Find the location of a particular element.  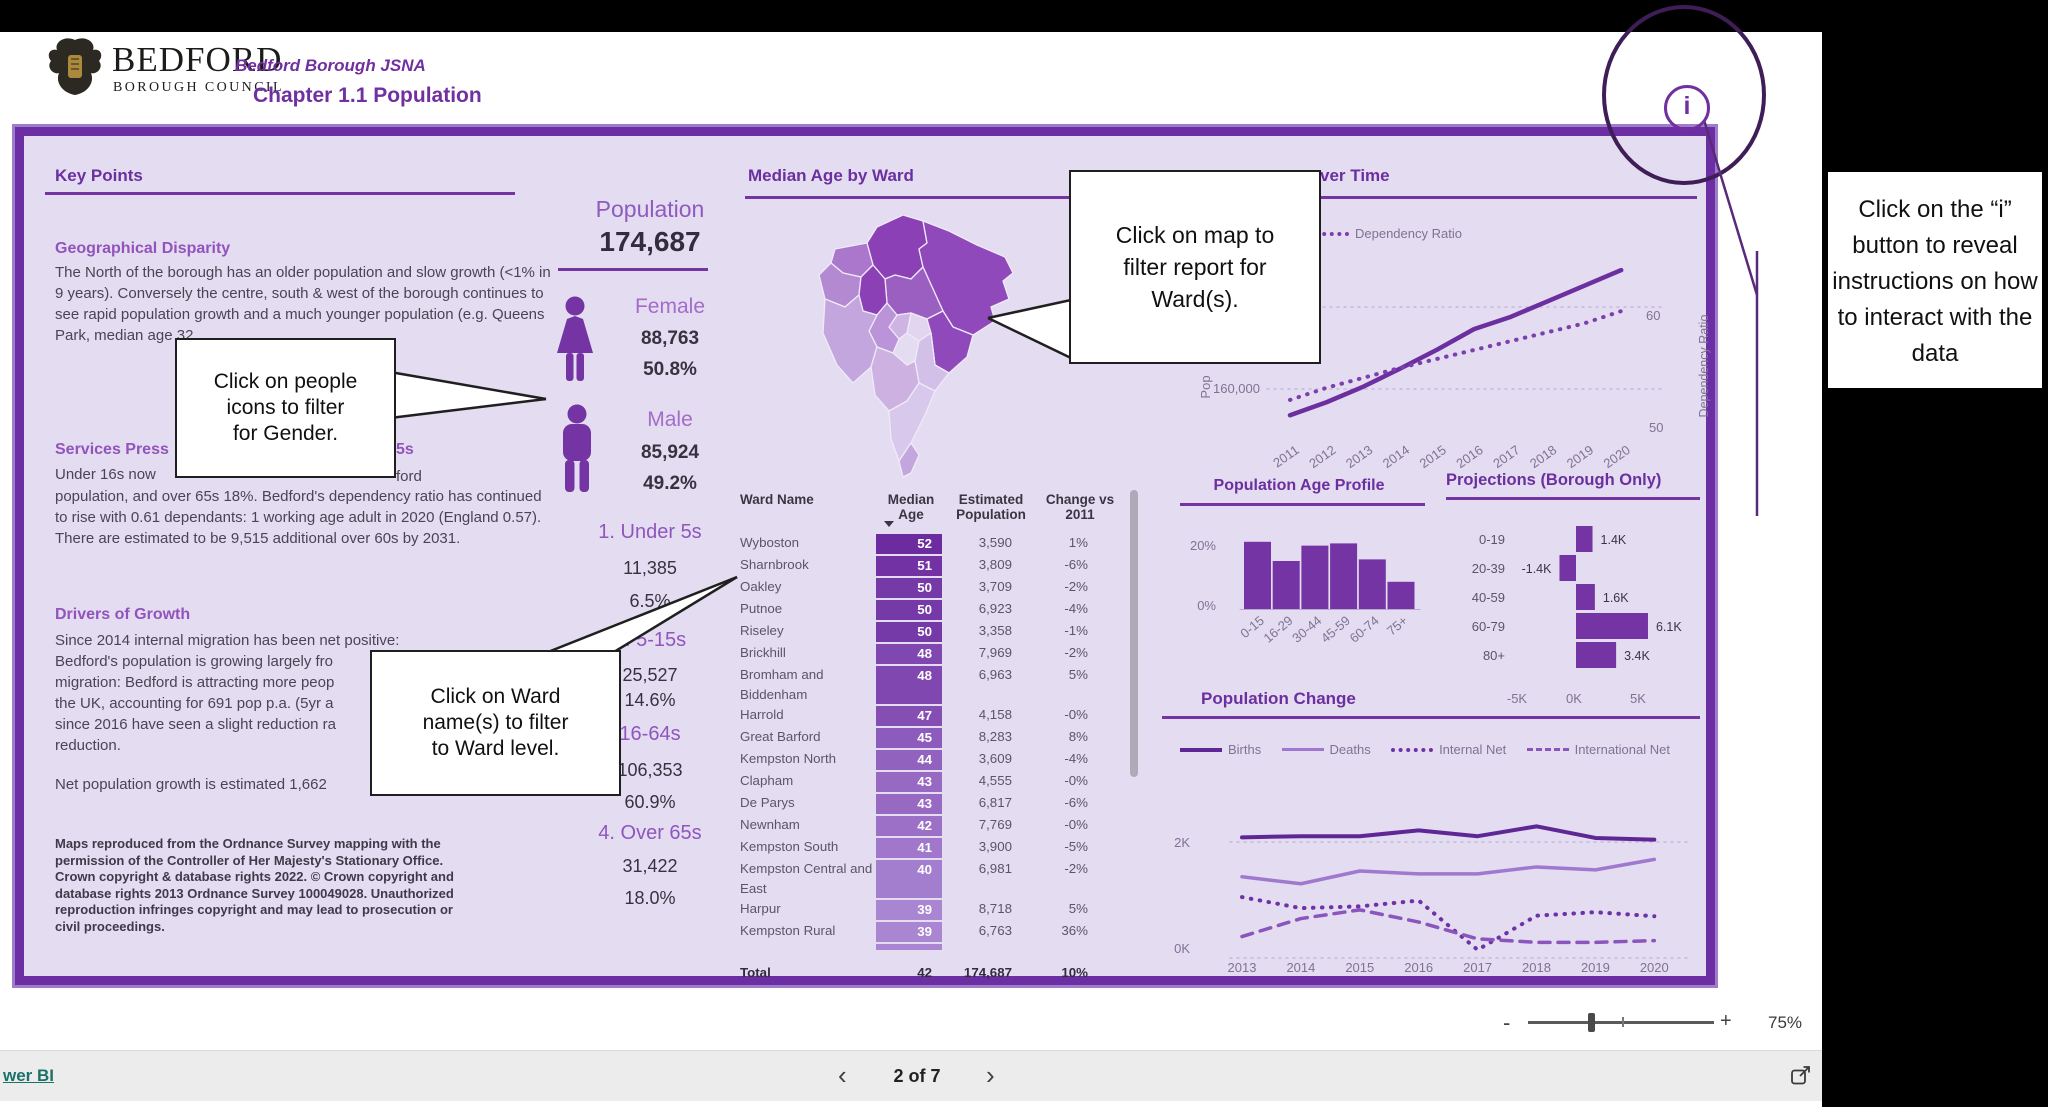

ward-name-cell: Riseley is located at coordinates (762, 630).